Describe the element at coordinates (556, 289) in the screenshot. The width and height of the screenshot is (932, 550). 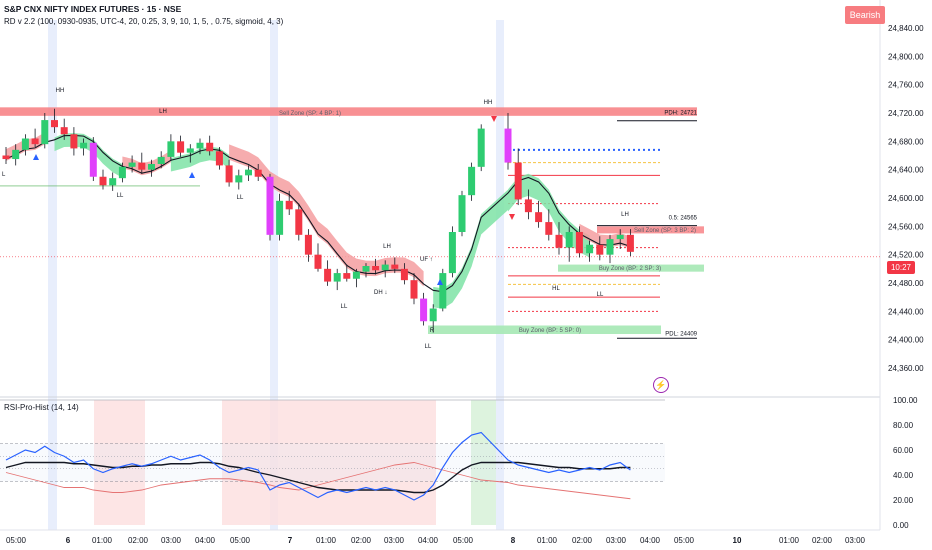
I see `structure-label: HL` at that location.